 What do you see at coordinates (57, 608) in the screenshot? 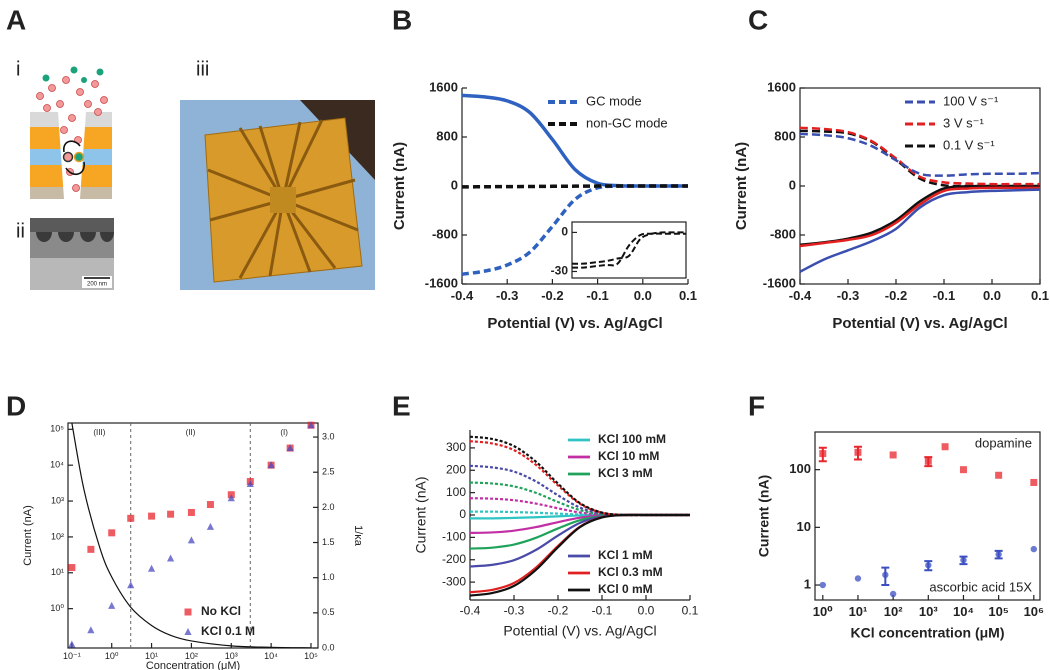
I see `y-tick-label: 10⁰` at bounding box center [57, 608].